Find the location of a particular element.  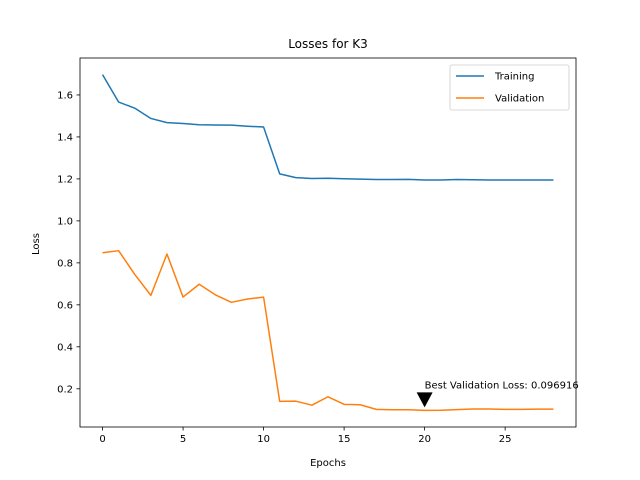

x-tick-label: 15 is located at coordinates (344, 439).